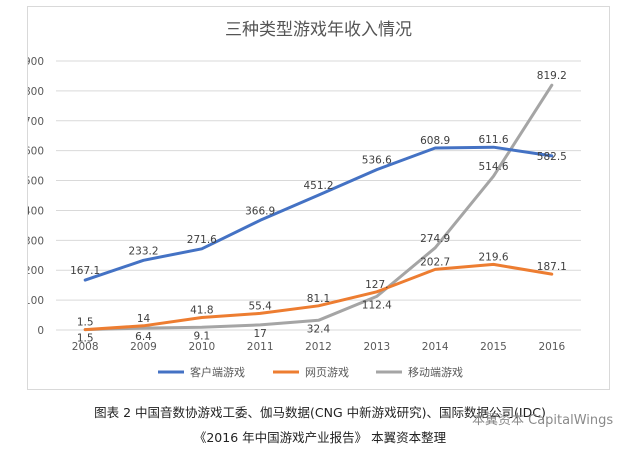 This screenshot has width=640, height=449. What do you see at coordinates (40, 331) in the screenshot?
I see `y-tick-label: 0` at bounding box center [40, 331].